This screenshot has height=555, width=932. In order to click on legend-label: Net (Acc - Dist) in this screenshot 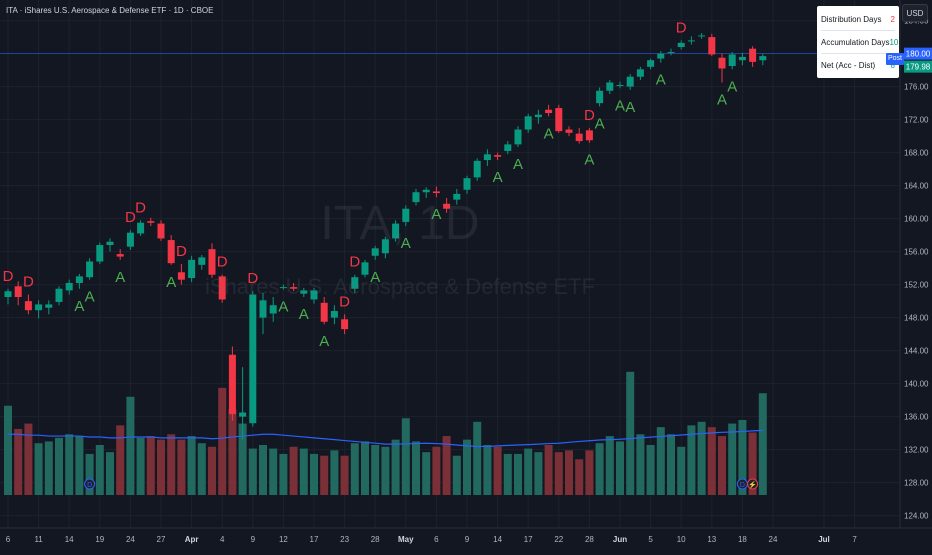, I will do `click(848, 65)`.